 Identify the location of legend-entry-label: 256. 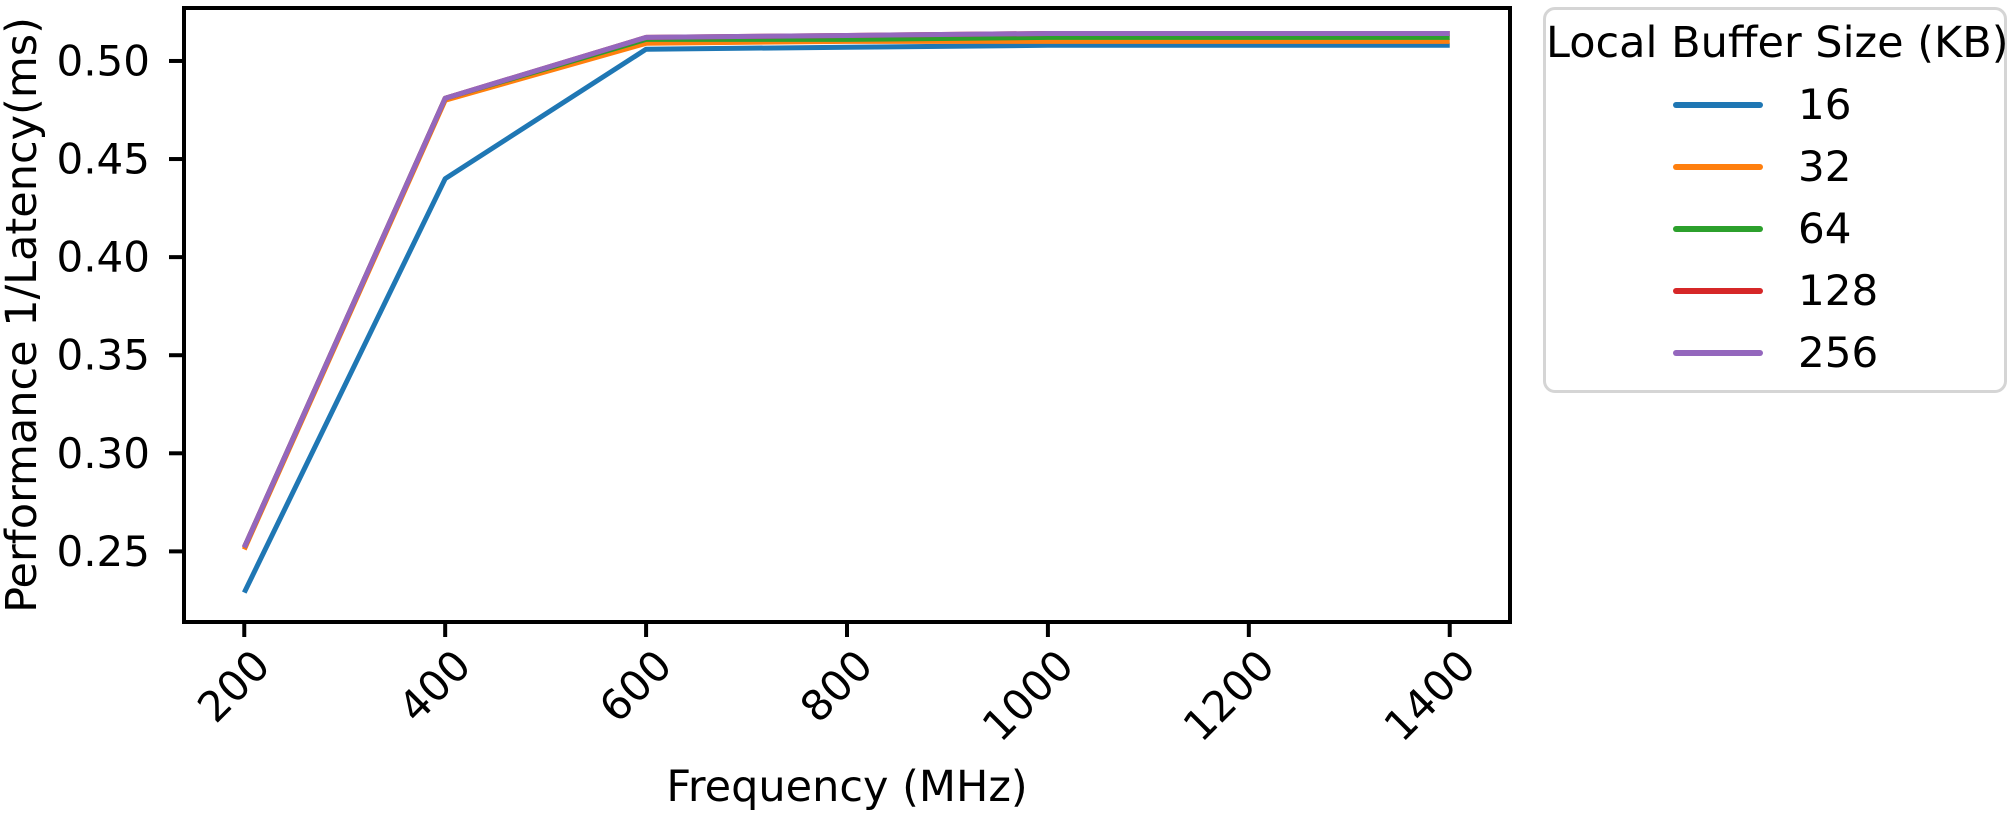
(1838, 352).